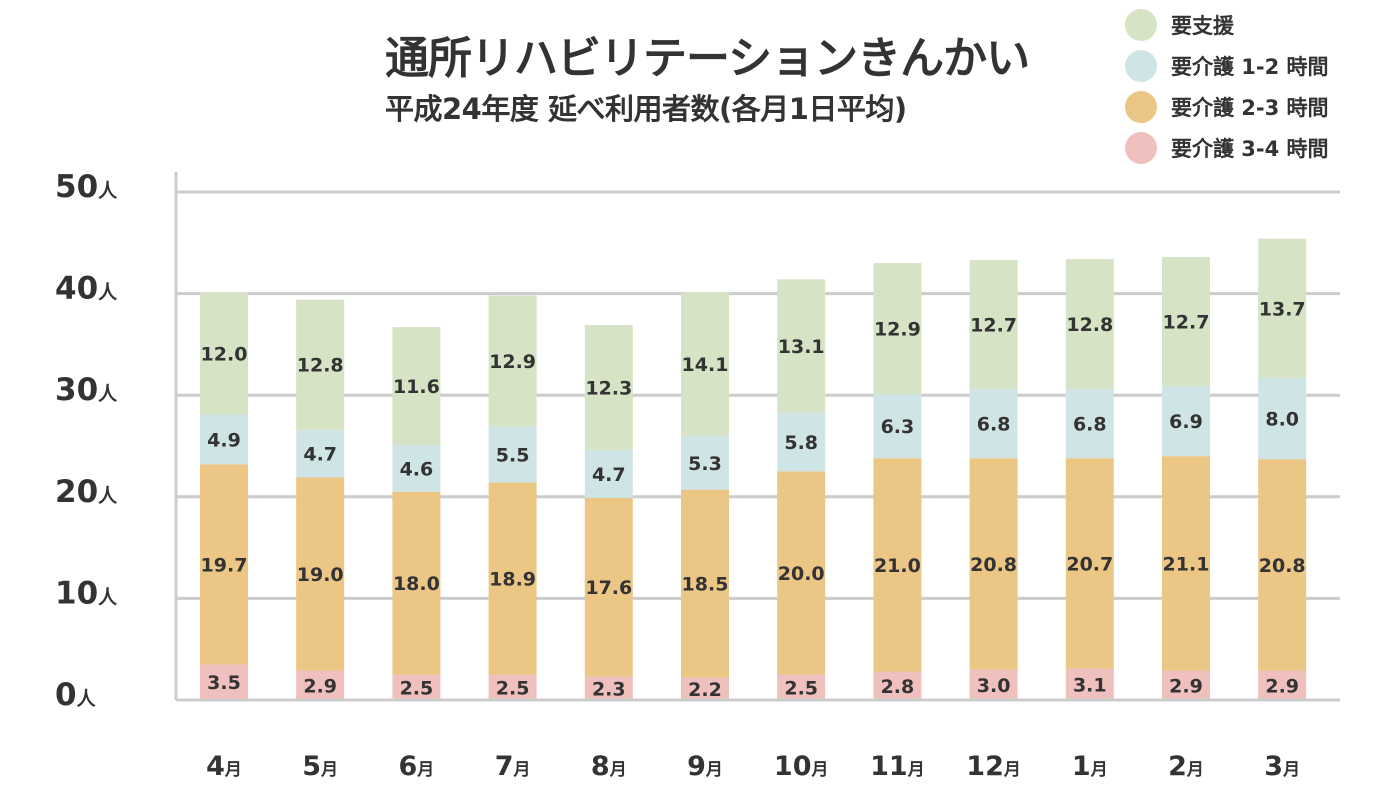 The height and width of the screenshot is (800, 1380). I want to click on data-label: 12.3, so click(608, 389).